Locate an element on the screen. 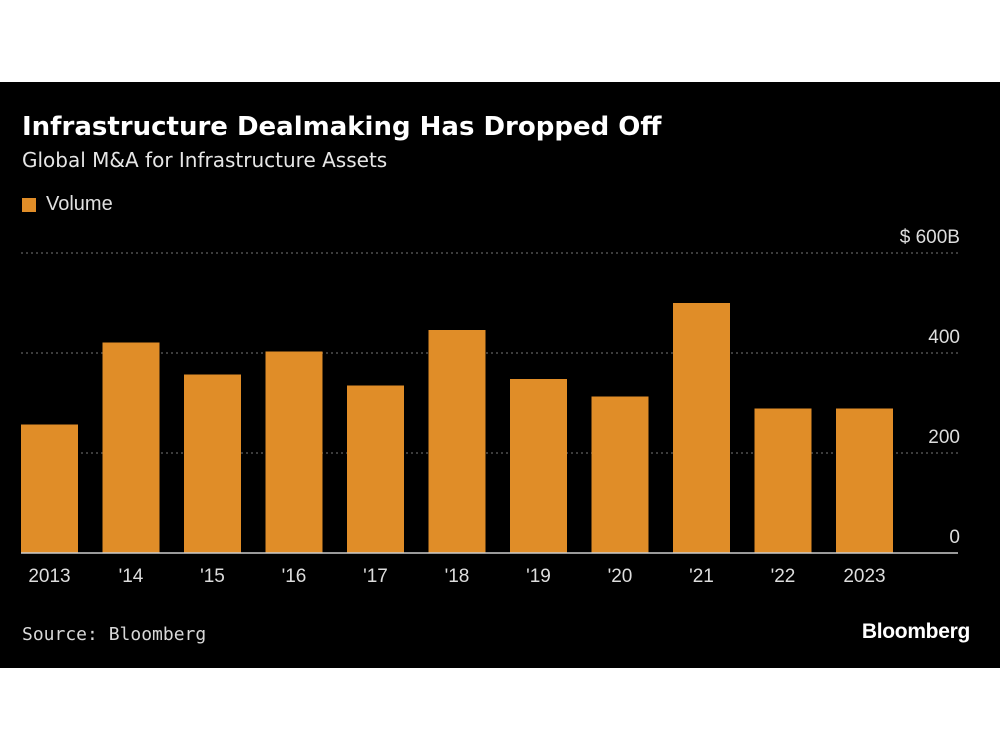  y-tick-label: $ 600B is located at coordinates (930, 237).